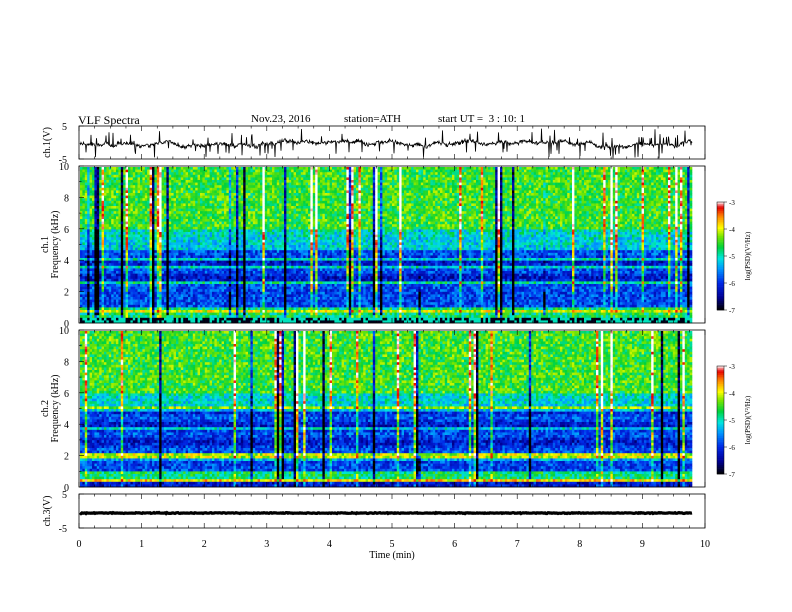 This screenshot has height=612, width=792. Describe the element at coordinates (329, 544) in the screenshot. I see `x-tick-label: 4` at that location.